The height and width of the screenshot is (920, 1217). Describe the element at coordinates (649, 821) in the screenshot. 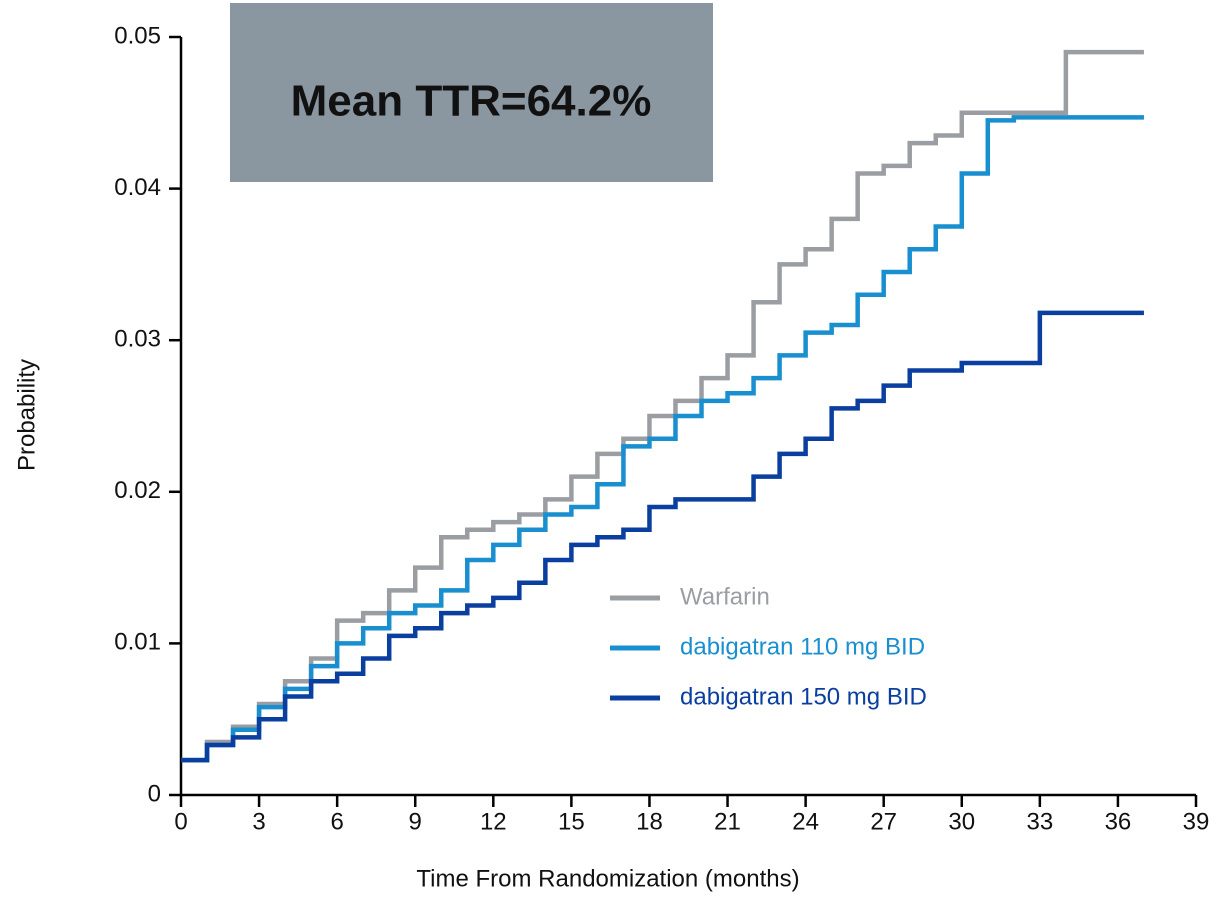

I see `x-tick-label: 18` at that location.